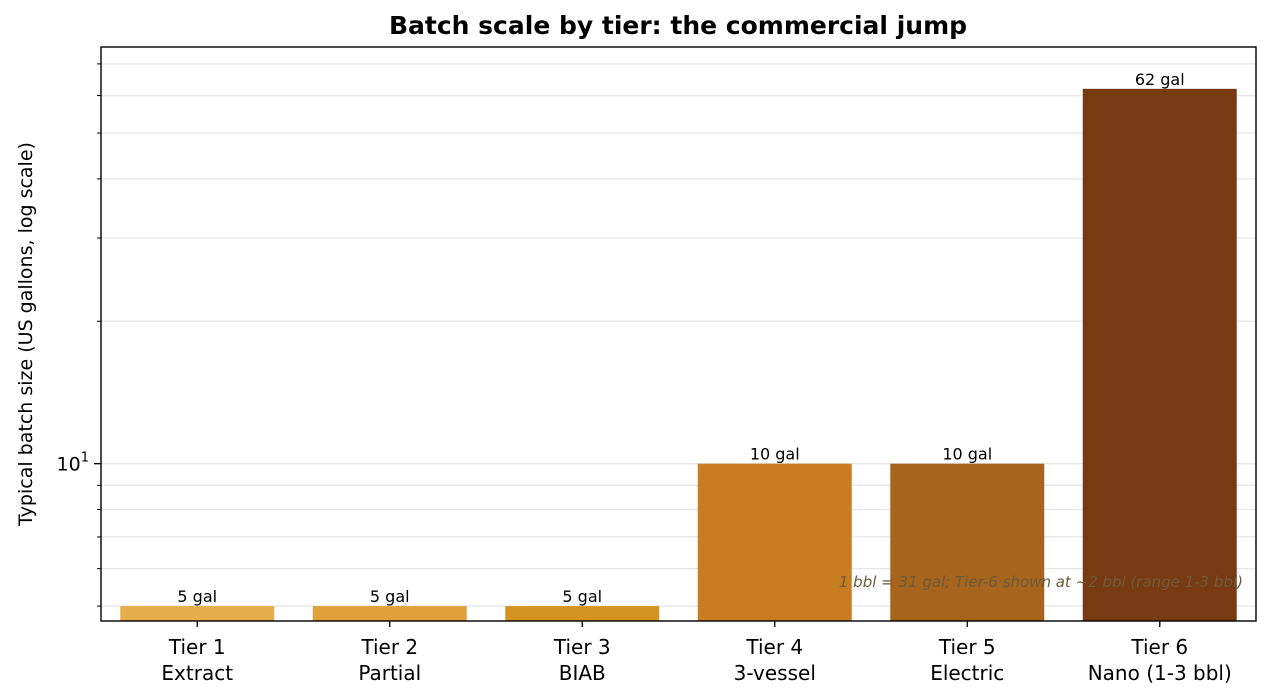 This screenshot has height=700, width=1270. I want to click on y-tick-label: 101, so click(73, 463).